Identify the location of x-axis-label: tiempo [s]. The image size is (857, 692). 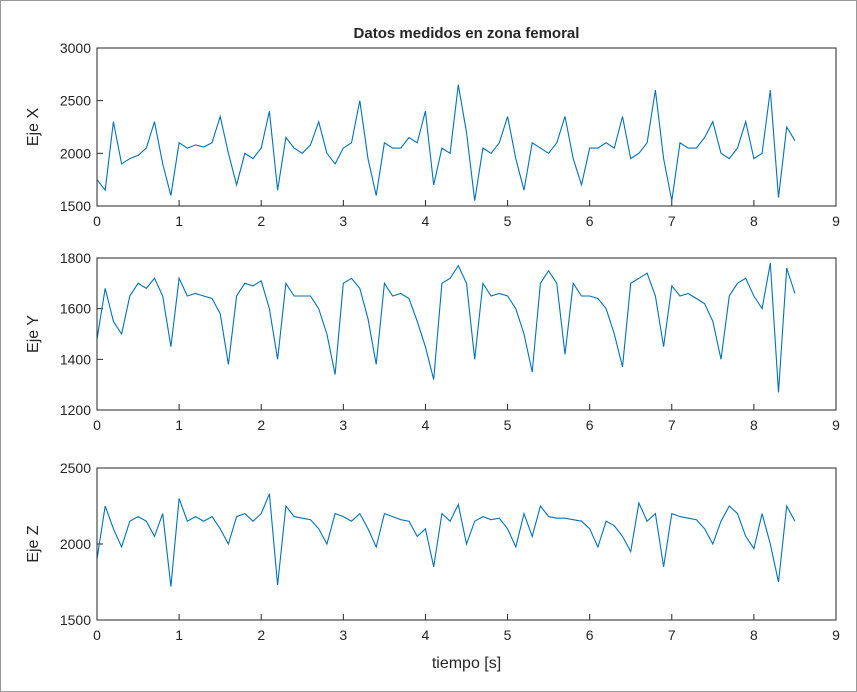
(466, 663).